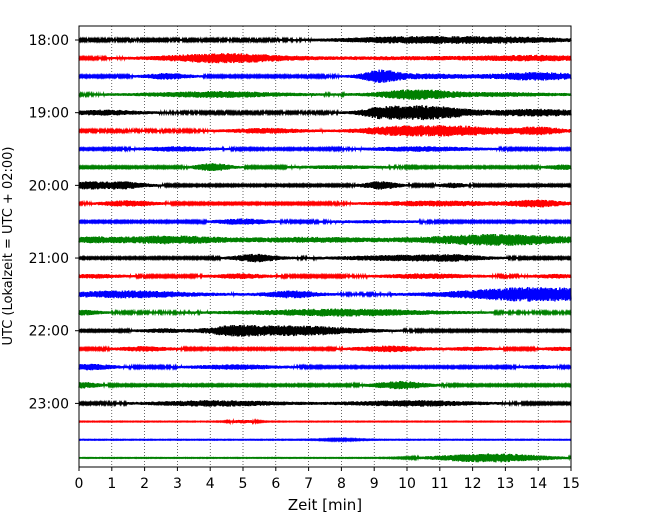 This screenshot has height=520, width=650. Describe the element at coordinates (325, 505) in the screenshot. I see `x-axis-title: Zeit [min]` at that location.